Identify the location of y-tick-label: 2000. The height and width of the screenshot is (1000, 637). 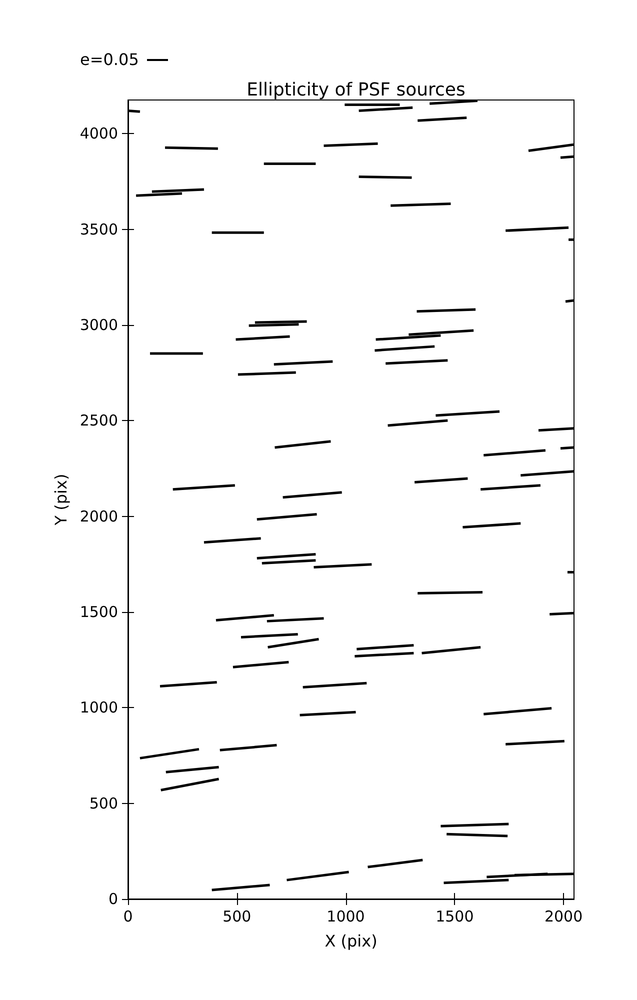
(99, 516).